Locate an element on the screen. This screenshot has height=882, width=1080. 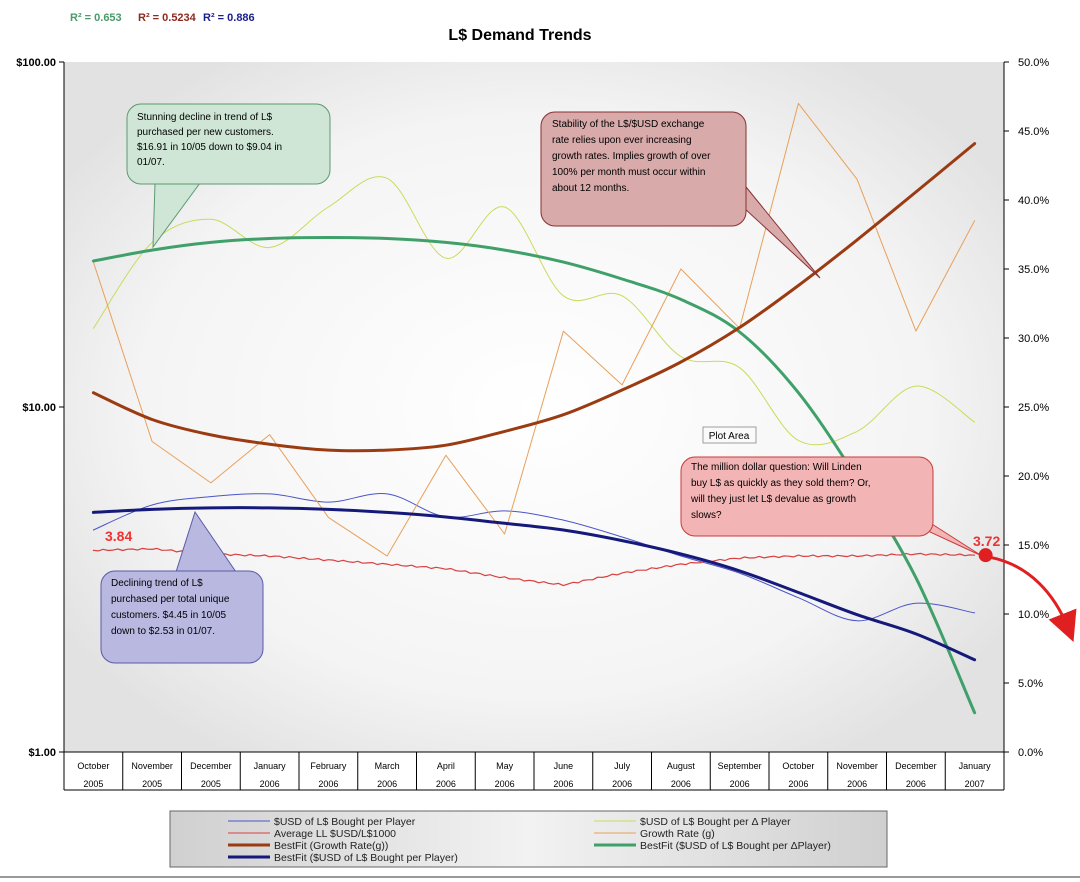
start-value-label: 3.84 is located at coordinates (118, 536).